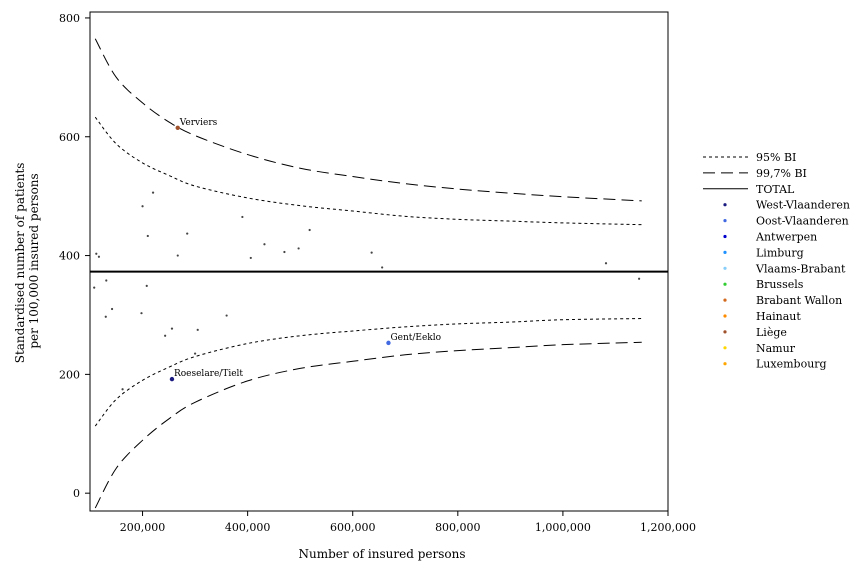  What do you see at coordinates (143, 527) in the screenshot?
I see `x-tick-label: 200,000` at bounding box center [143, 527].